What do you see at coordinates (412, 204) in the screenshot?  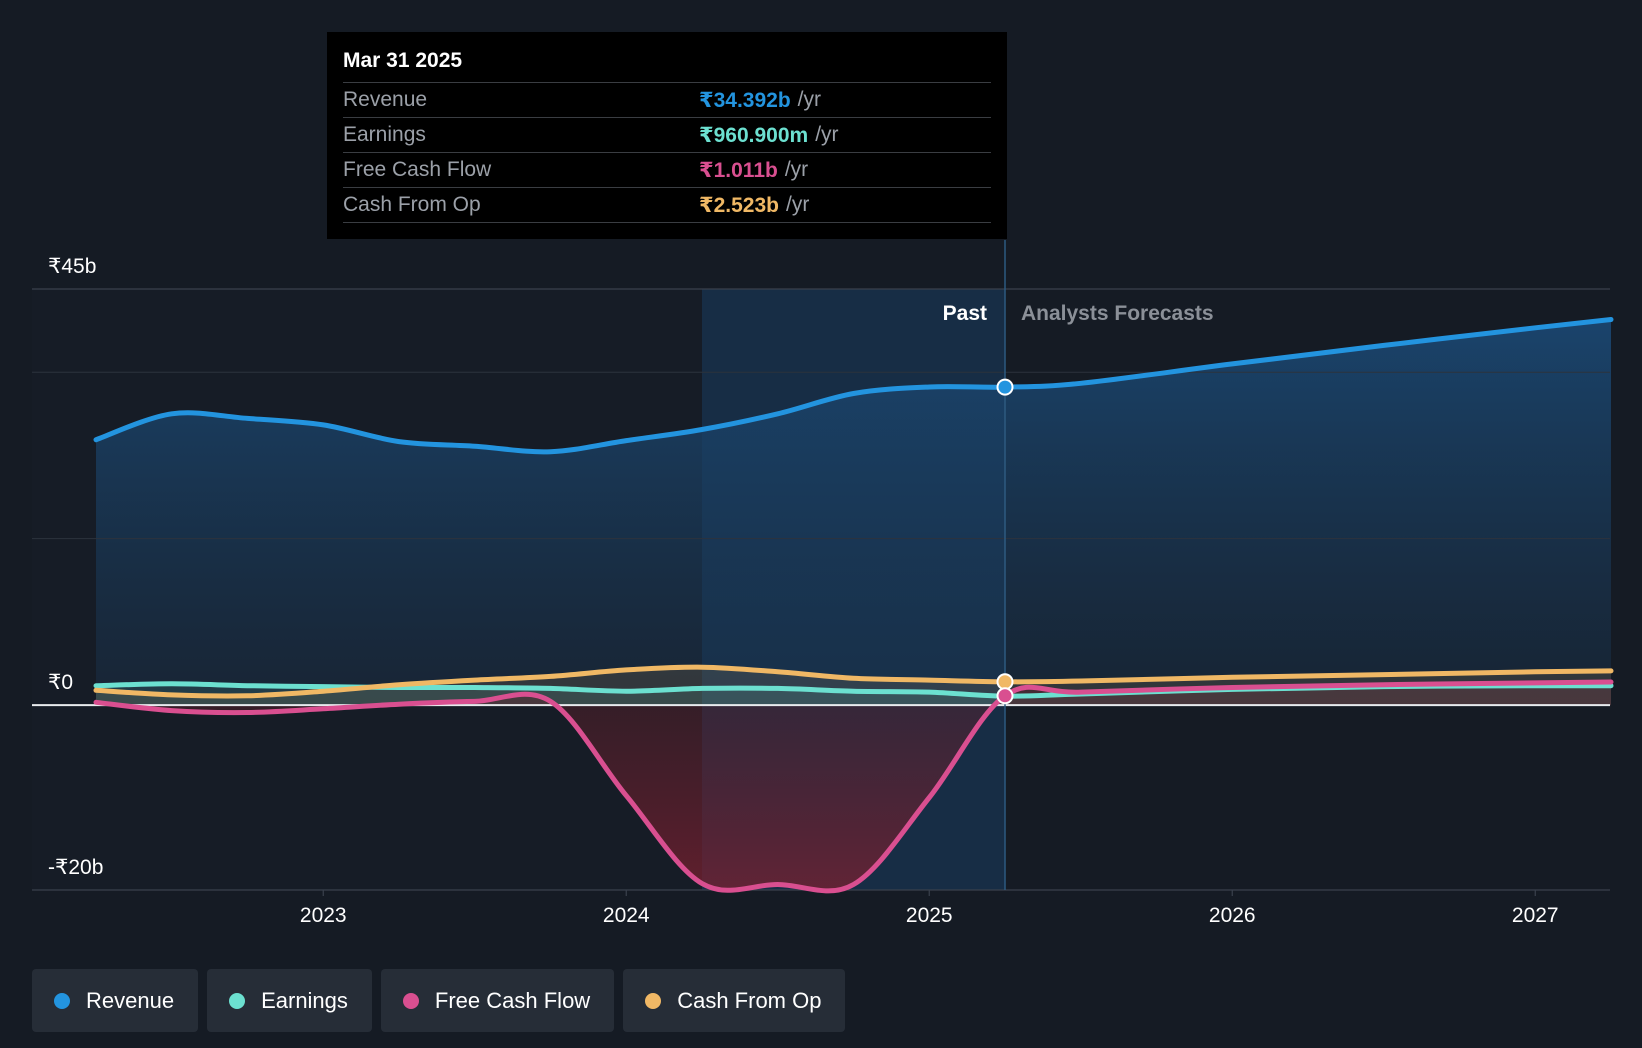 I see `tooltip-label: Cash From Op` at bounding box center [412, 204].